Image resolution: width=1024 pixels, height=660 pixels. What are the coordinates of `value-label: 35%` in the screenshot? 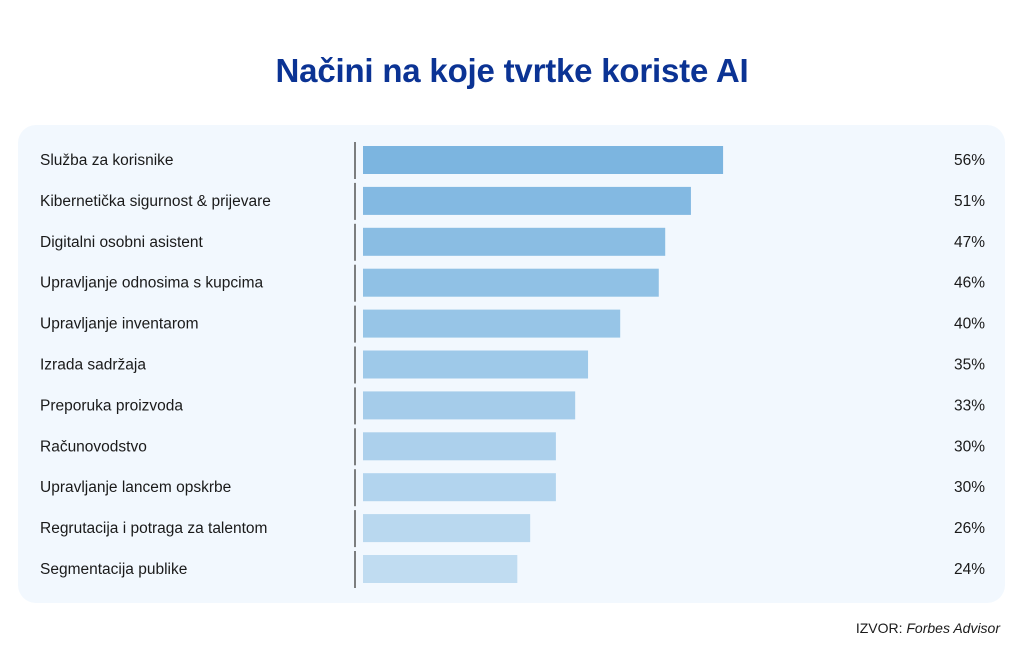 It's located at (969, 365).